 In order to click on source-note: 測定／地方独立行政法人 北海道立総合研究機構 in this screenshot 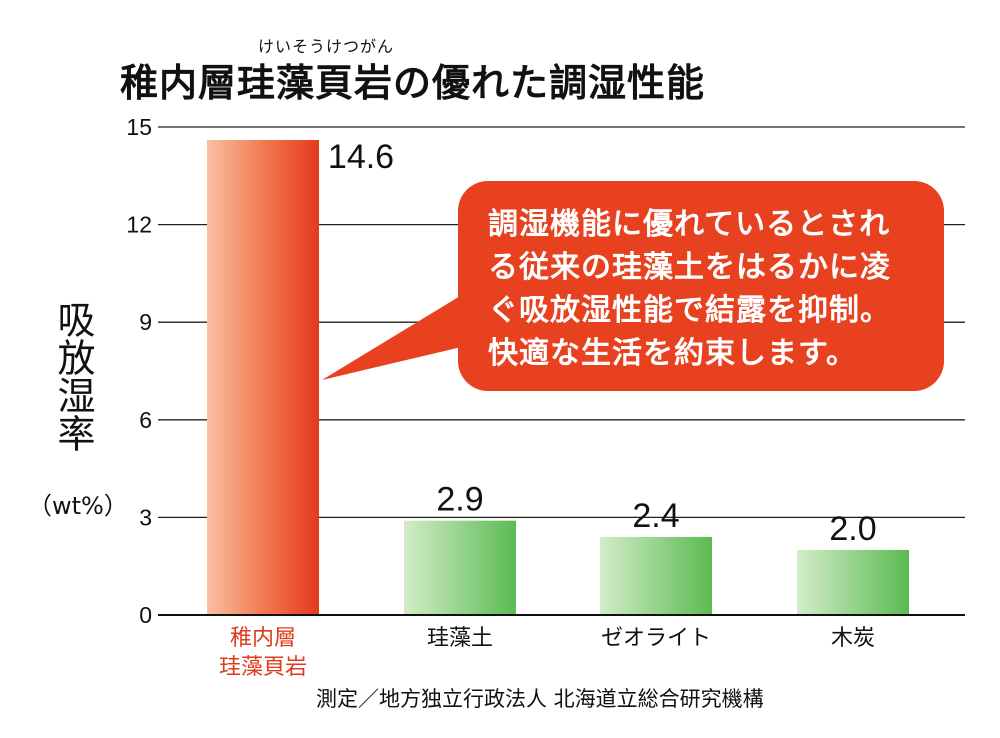, I will do `click(540, 699)`.